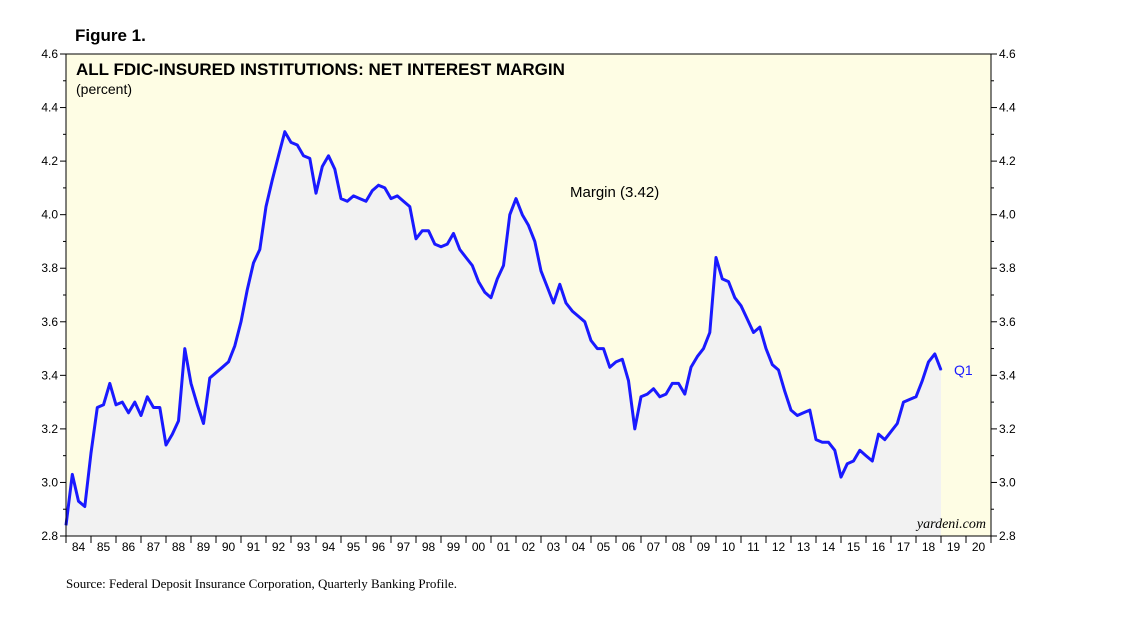  I want to click on y-tick-label-left: 2.8, so click(49, 536).